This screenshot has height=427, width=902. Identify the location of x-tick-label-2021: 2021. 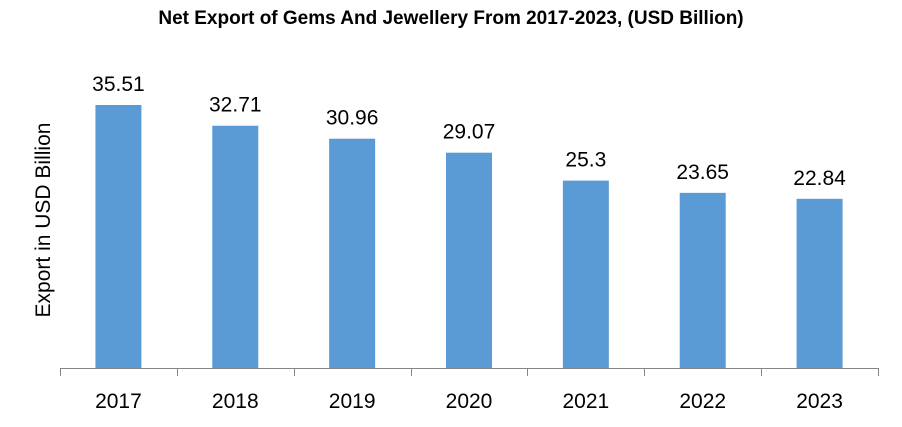
(585, 401).